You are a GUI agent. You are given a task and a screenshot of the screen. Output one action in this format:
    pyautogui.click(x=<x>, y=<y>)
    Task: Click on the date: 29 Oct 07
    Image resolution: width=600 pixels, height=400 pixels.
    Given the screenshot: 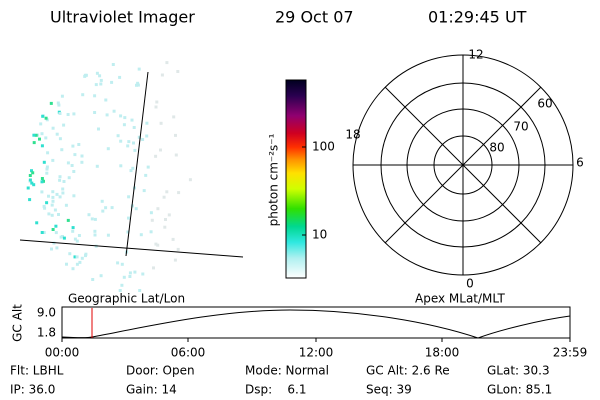 What is the action you would take?
    pyautogui.click(x=314, y=17)
    